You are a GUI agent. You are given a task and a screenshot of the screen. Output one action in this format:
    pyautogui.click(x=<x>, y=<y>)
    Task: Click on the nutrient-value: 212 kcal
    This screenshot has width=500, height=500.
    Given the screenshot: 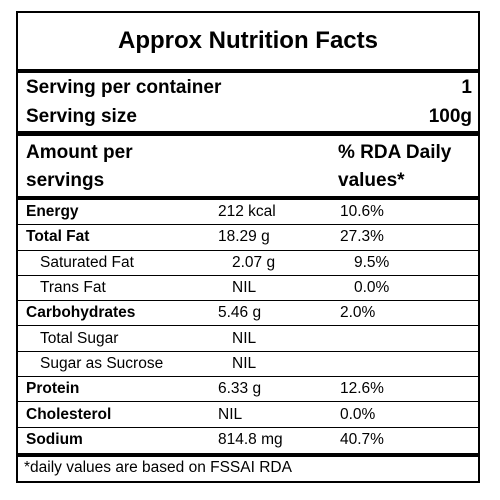 What is the action you would take?
    pyautogui.click(x=247, y=212)
    